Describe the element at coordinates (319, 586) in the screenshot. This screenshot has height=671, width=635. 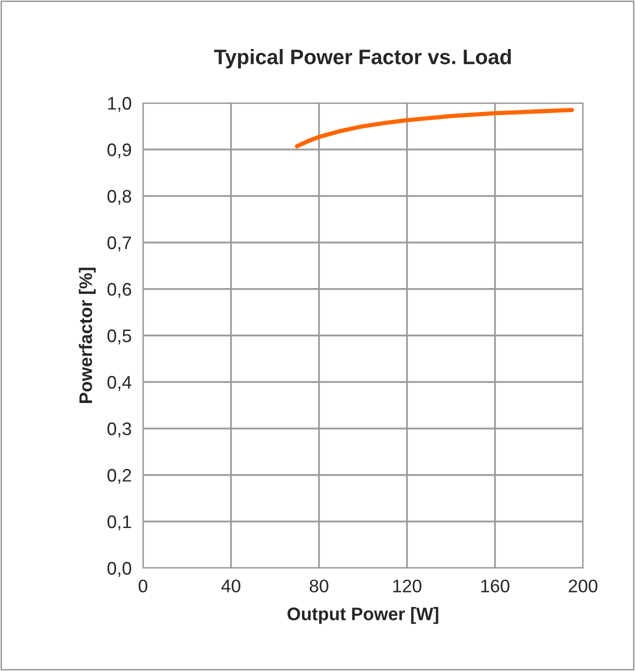
I see `x-tick-label: 80` at that location.